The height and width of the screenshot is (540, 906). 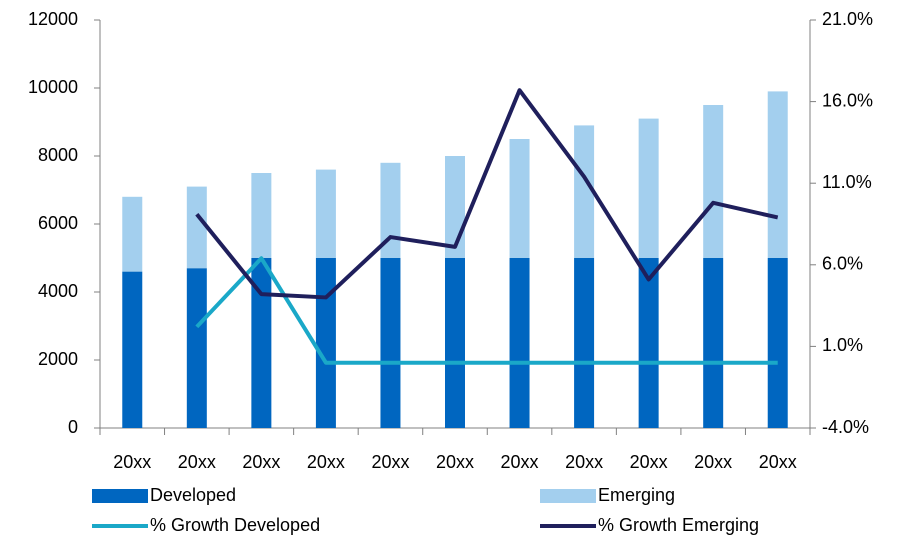 What do you see at coordinates (73, 427) in the screenshot?
I see `y-tick-label: 0` at bounding box center [73, 427].